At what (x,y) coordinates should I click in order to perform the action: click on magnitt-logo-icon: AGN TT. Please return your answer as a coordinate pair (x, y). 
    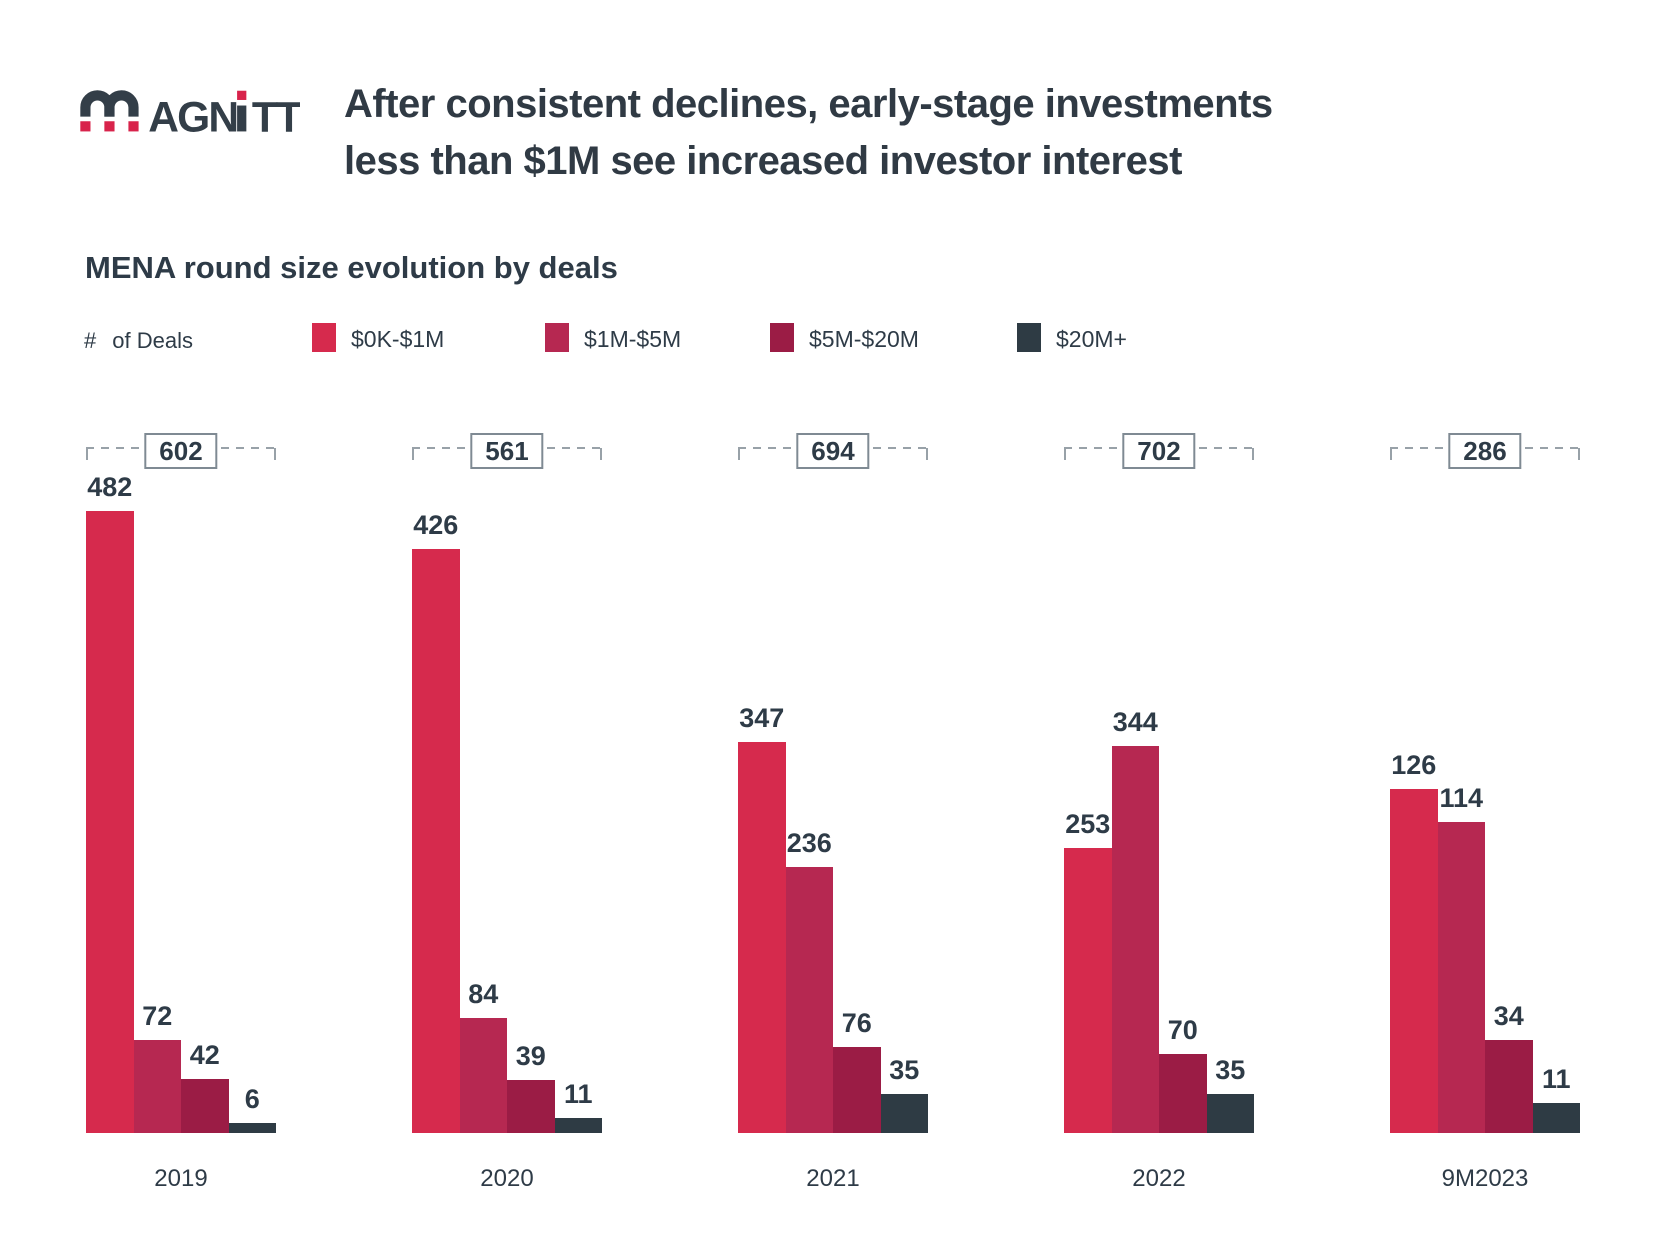
    Looking at the image, I should click on (192, 115).